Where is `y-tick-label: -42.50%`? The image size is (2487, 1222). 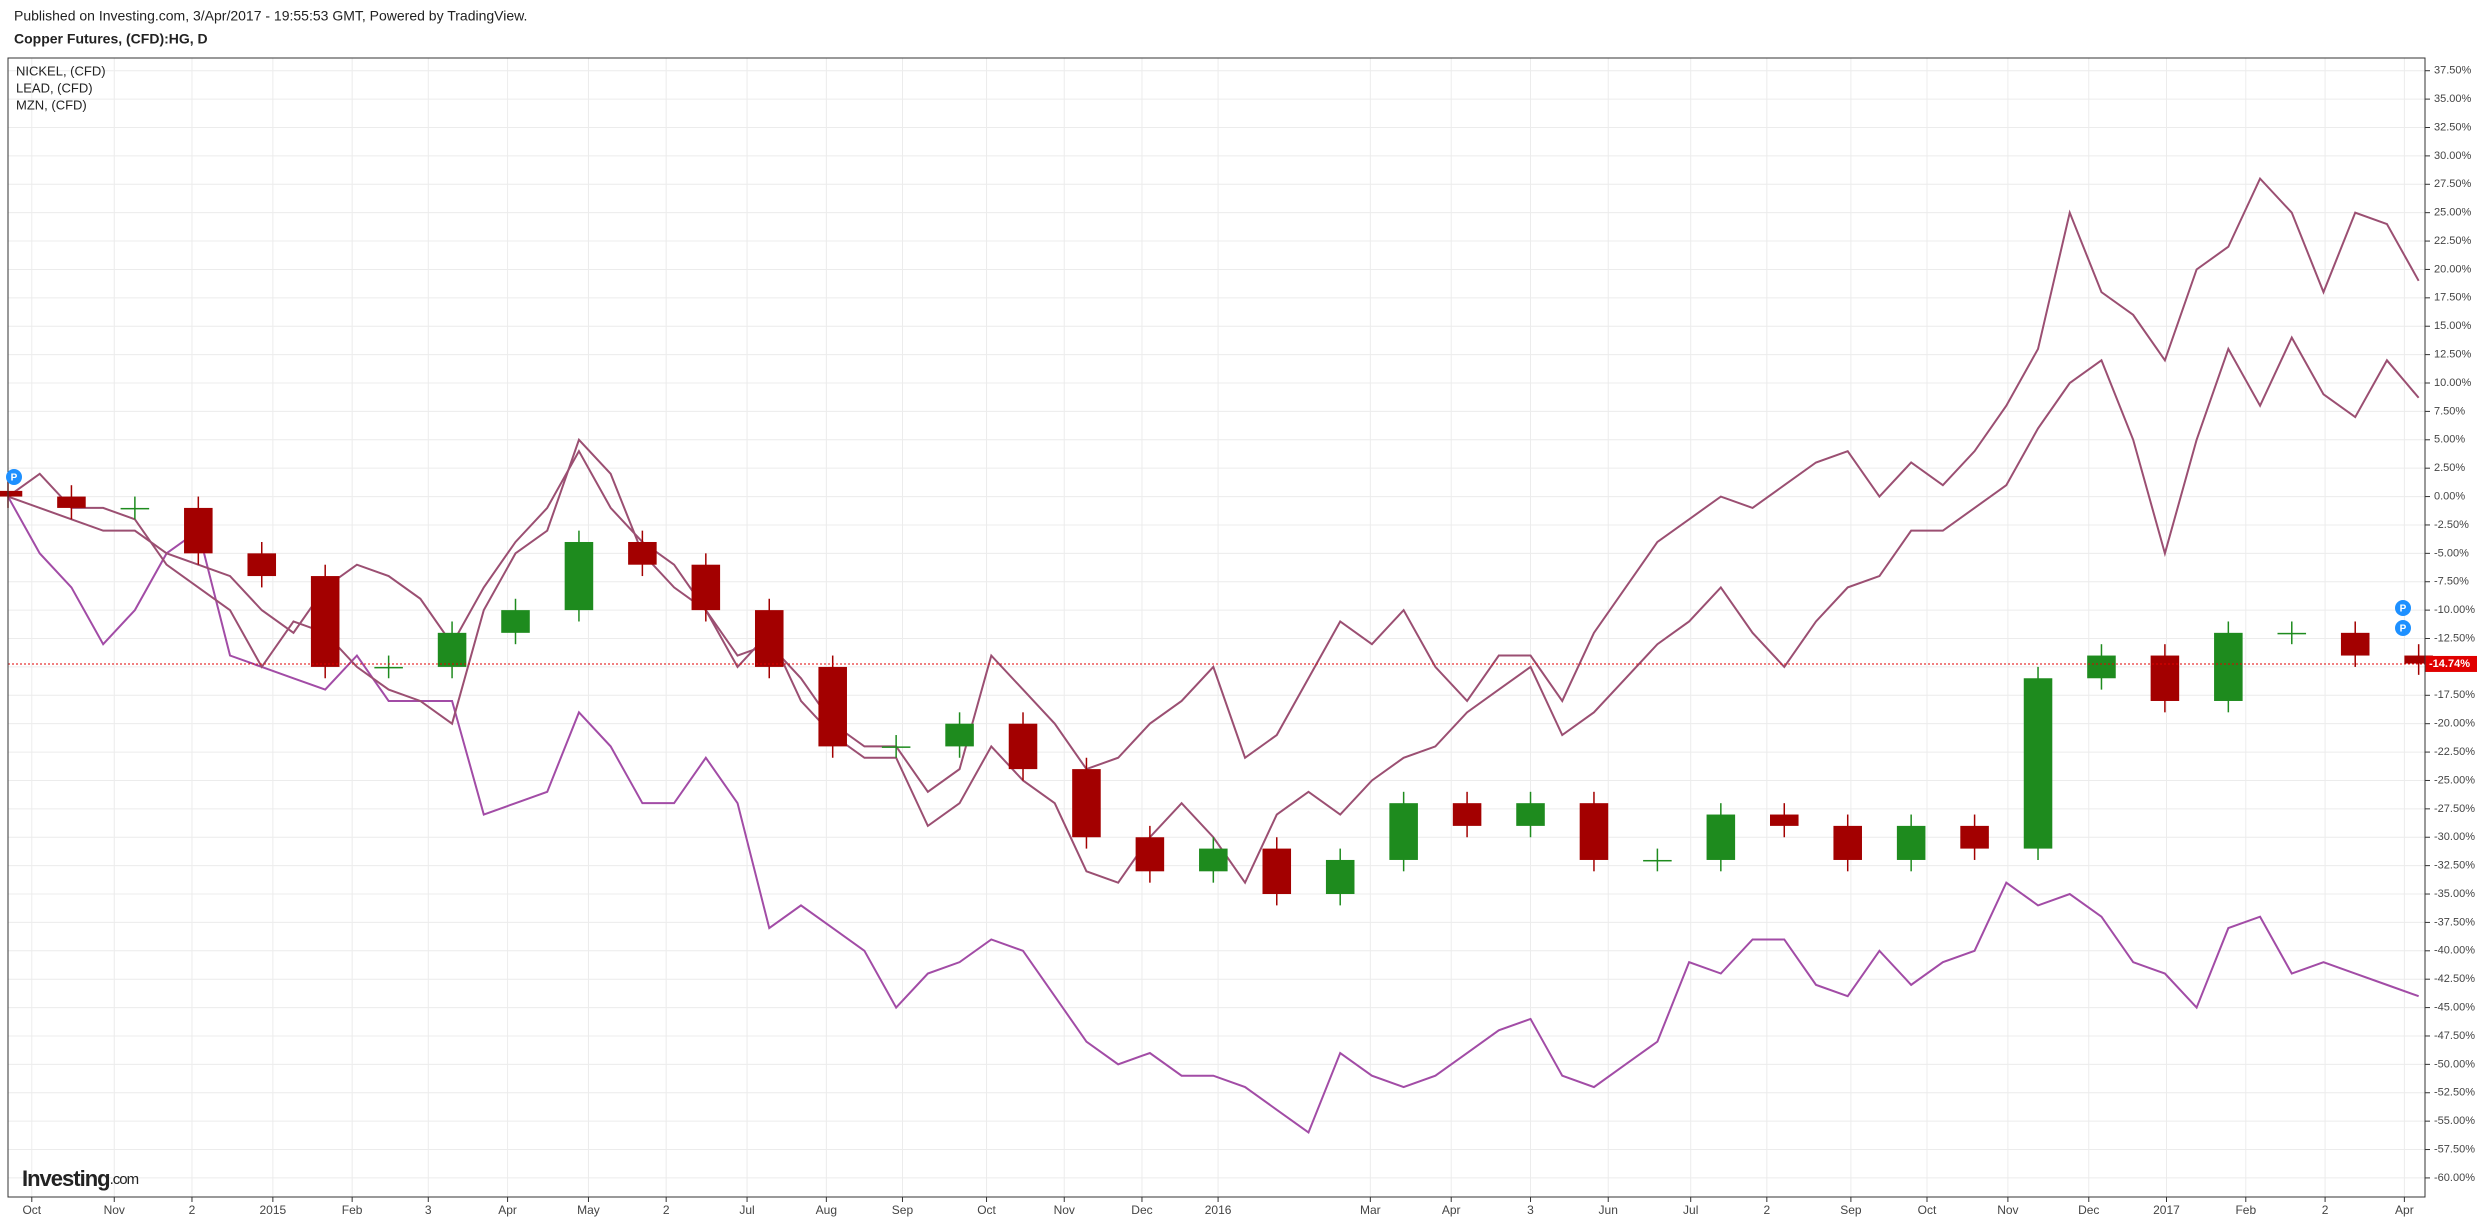
y-tick-label: -42.50% is located at coordinates (2454, 979).